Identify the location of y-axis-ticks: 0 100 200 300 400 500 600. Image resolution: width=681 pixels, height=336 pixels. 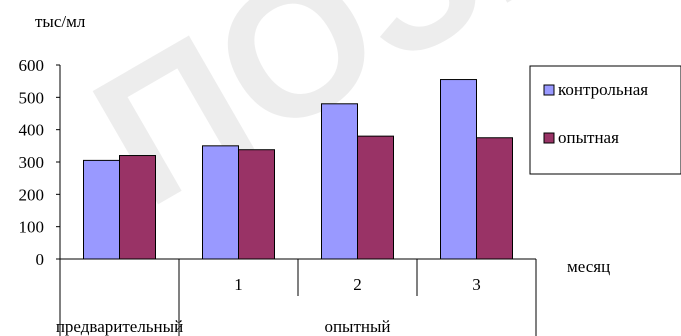
(39, 162).